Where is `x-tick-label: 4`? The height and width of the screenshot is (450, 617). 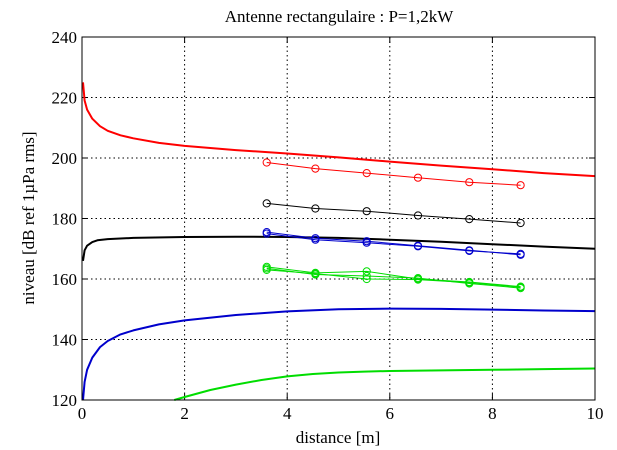
x-tick-label: 4 is located at coordinates (287, 413).